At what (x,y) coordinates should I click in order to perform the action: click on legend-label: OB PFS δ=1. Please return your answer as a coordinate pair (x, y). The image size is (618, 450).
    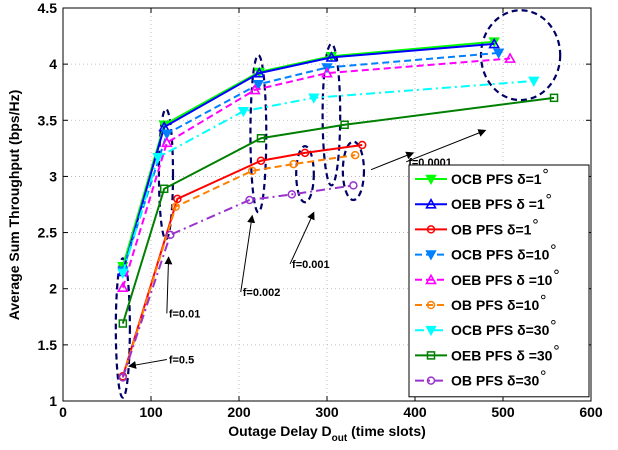
    Looking at the image, I should click on (491, 229).